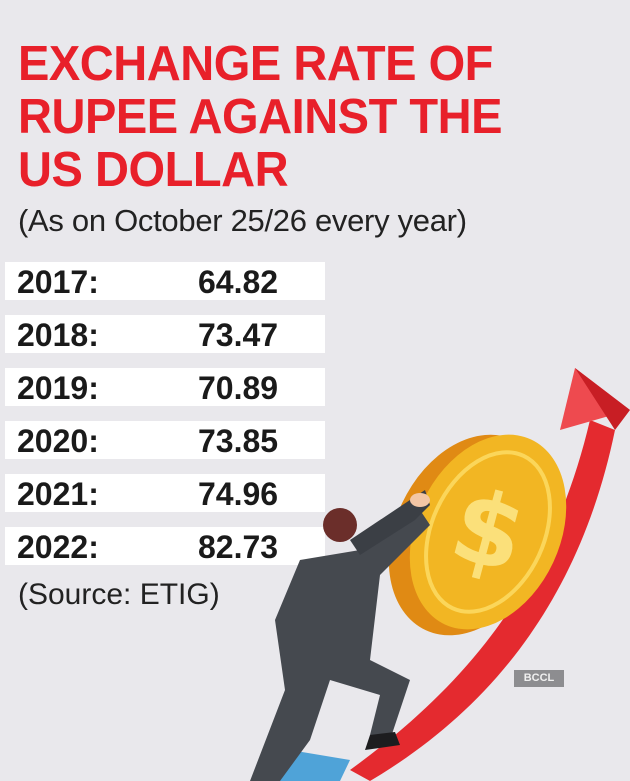  Describe the element at coordinates (238, 282) in the screenshot. I see `rate-cell: 64.82` at that location.